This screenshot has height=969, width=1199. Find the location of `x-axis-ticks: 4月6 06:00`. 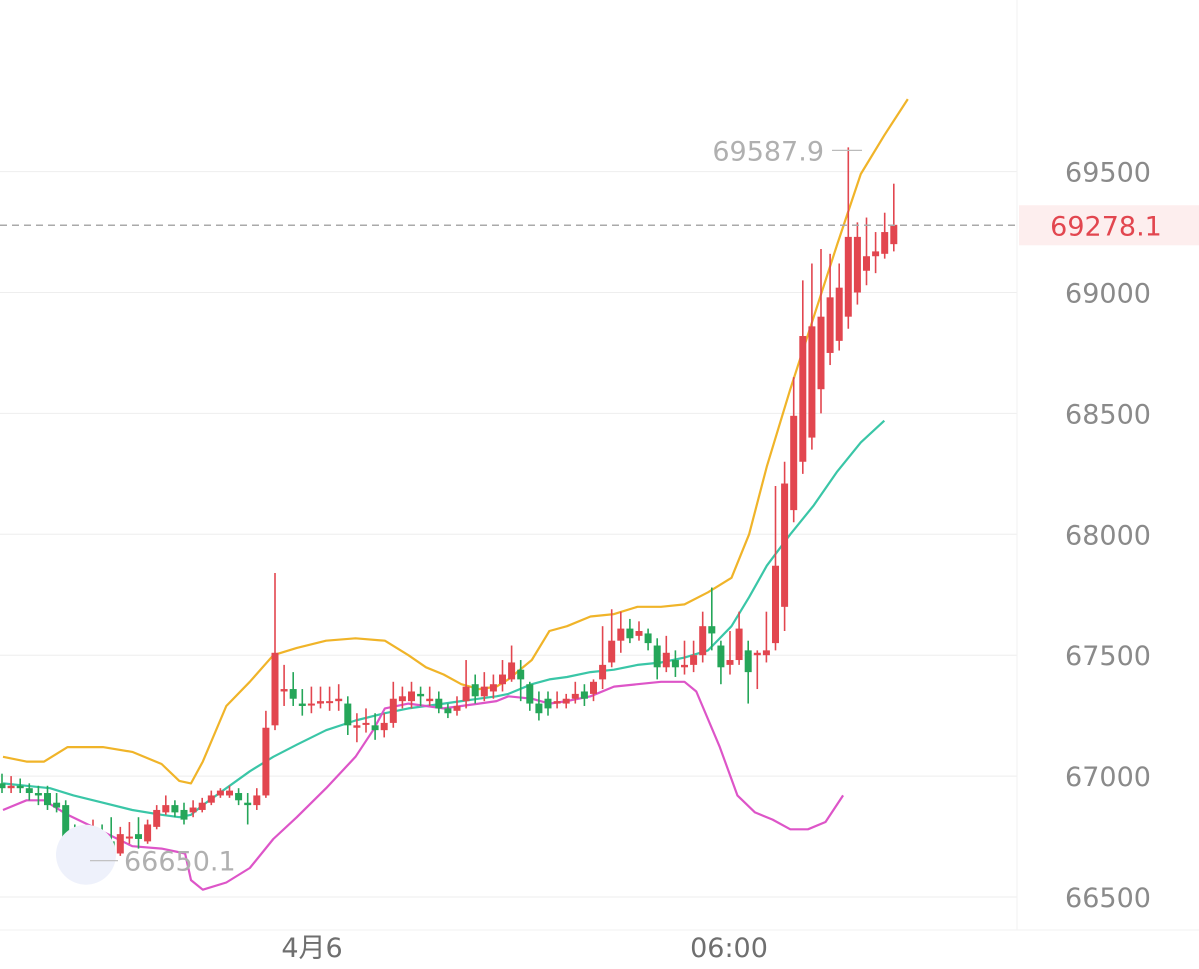

x-axis-ticks: 4月6 06:00 is located at coordinates (524, 948).